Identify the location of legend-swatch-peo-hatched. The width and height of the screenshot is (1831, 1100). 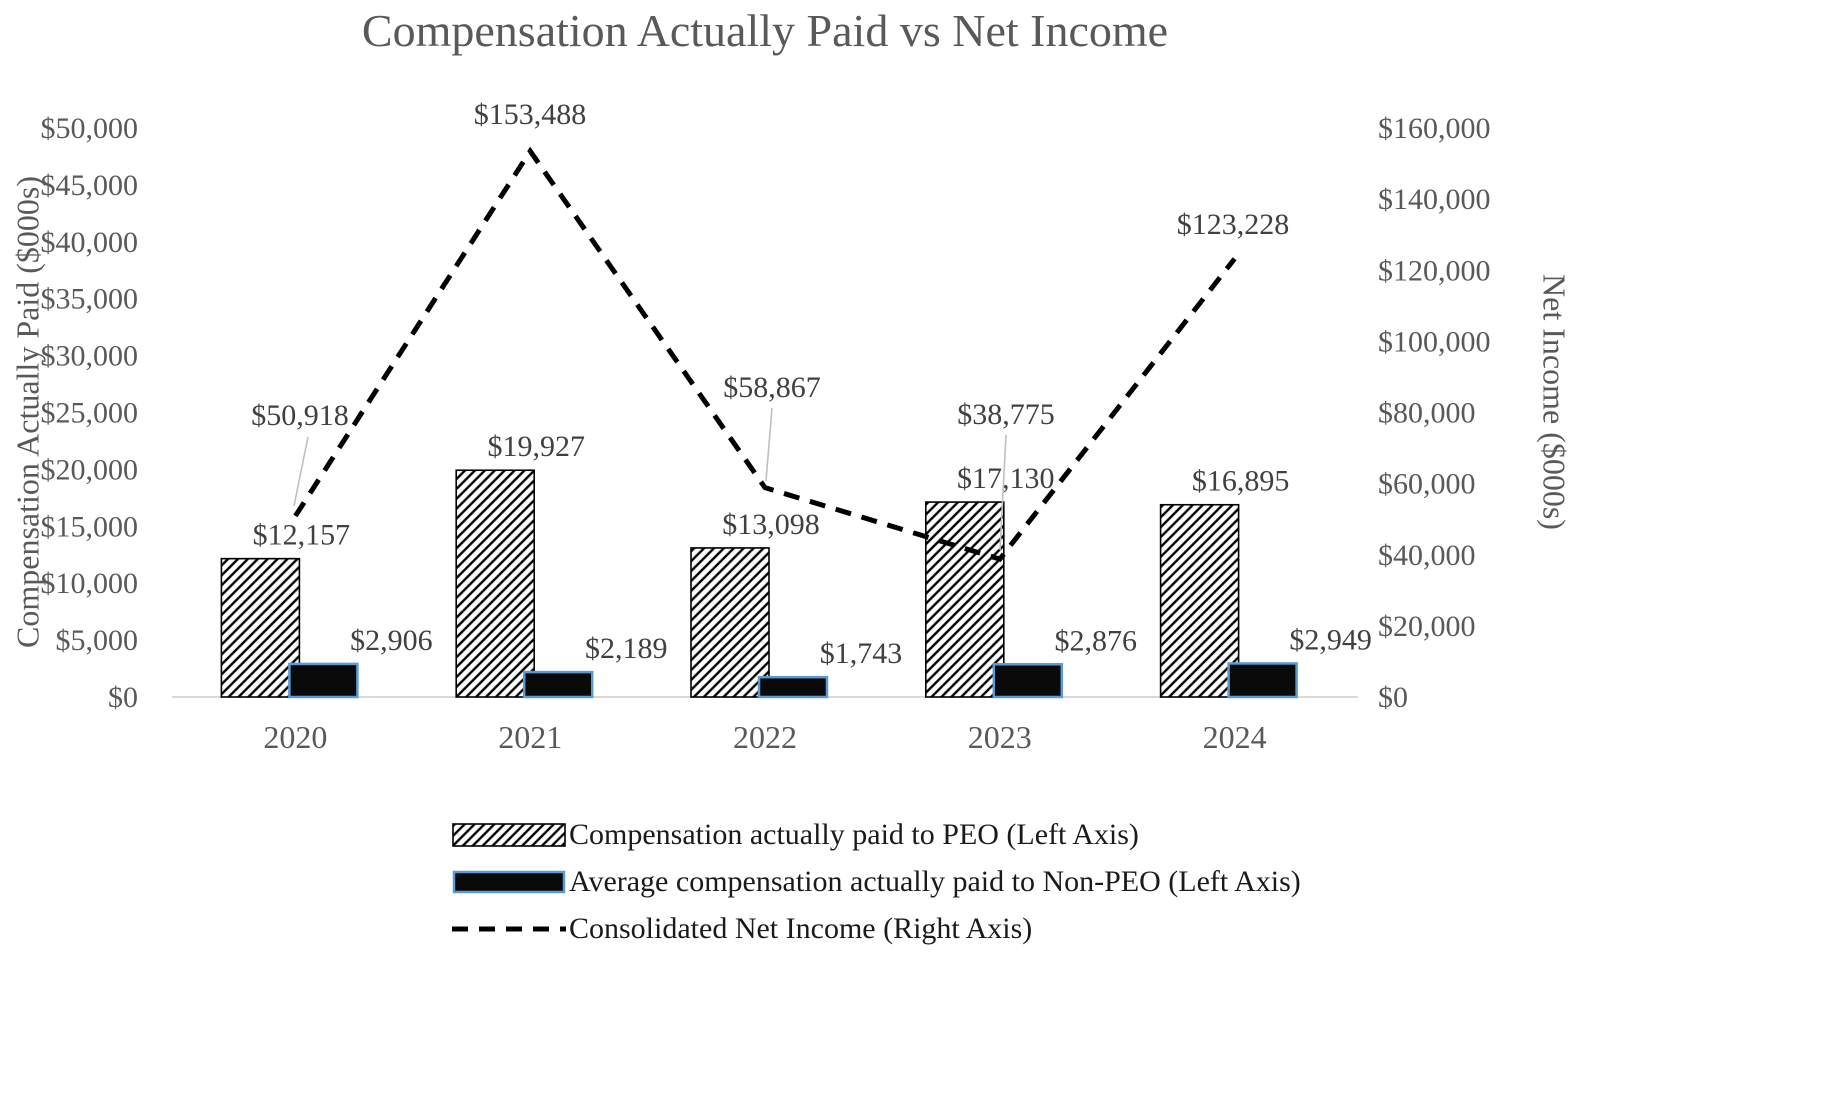
(509, 835).